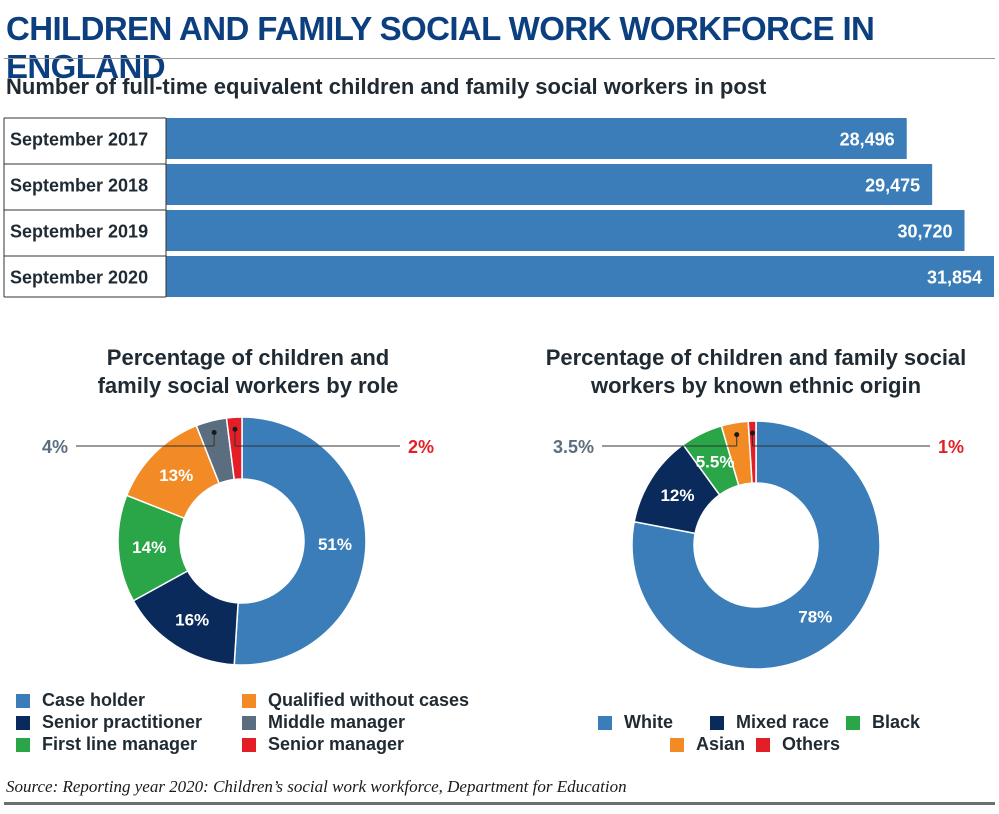 The width and height of the screenshot is (999, 814). Describe the element at coordinates (176, 475) in the screenshot. I see `slice-value-label: 13%` at that location.